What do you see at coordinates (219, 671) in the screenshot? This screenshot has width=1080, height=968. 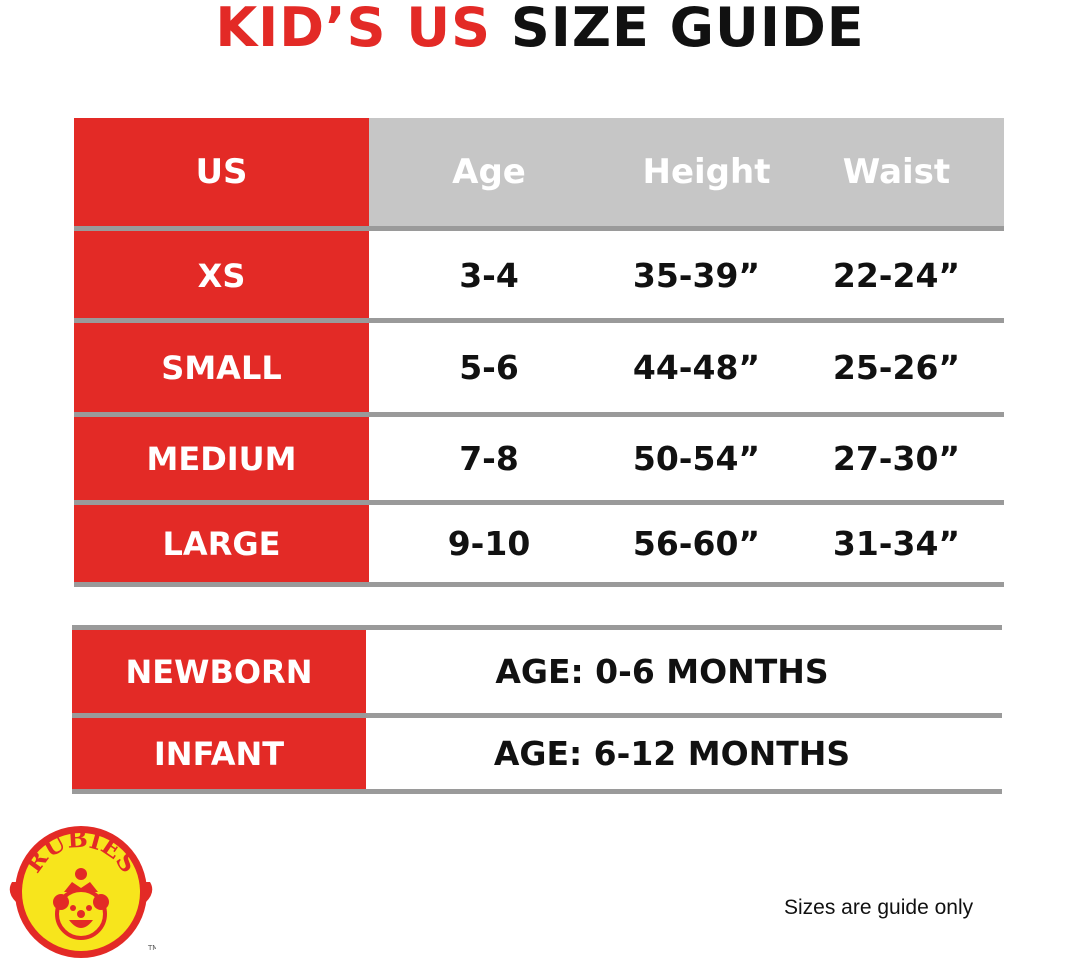 I see `size-label: NEWBORN` at bounding box center [219, 671].